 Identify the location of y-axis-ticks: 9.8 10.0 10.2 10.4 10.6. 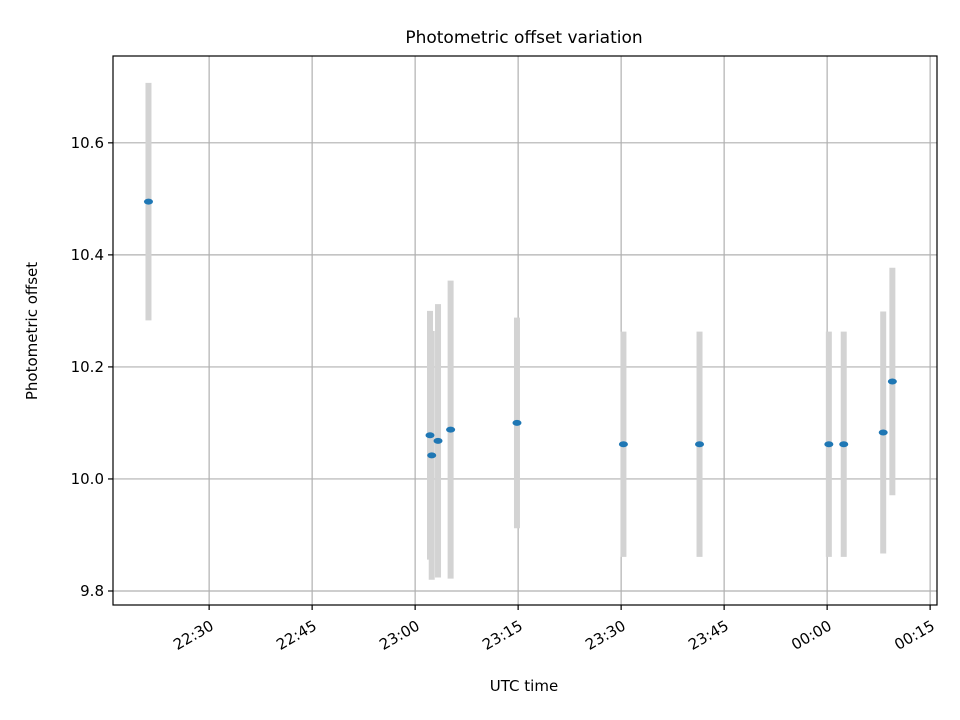
(92, 367).